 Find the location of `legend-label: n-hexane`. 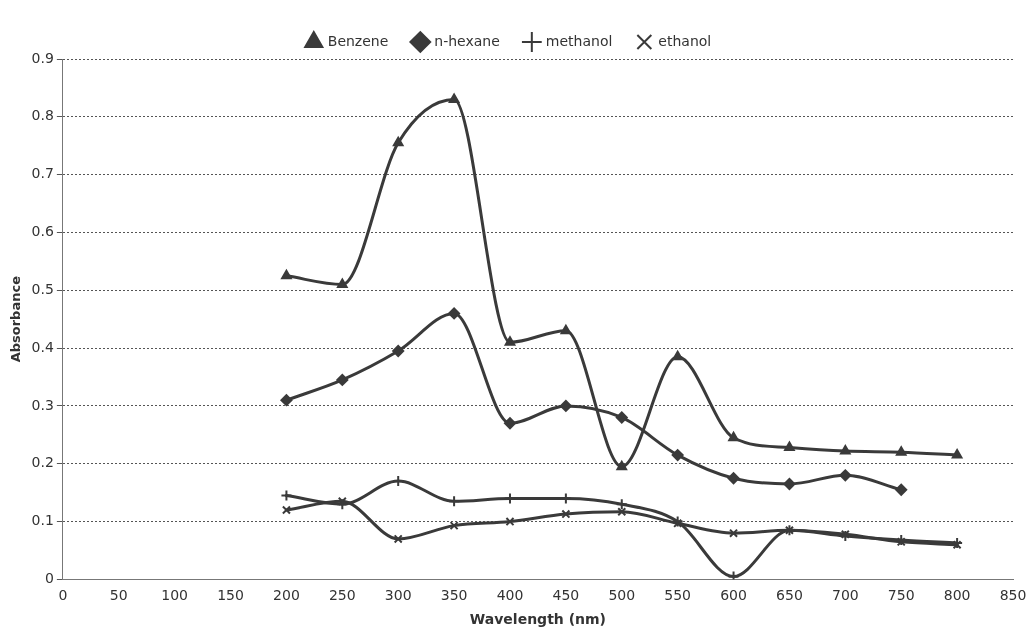

legend-label: n-hexane is located at coordinates (467, 40).